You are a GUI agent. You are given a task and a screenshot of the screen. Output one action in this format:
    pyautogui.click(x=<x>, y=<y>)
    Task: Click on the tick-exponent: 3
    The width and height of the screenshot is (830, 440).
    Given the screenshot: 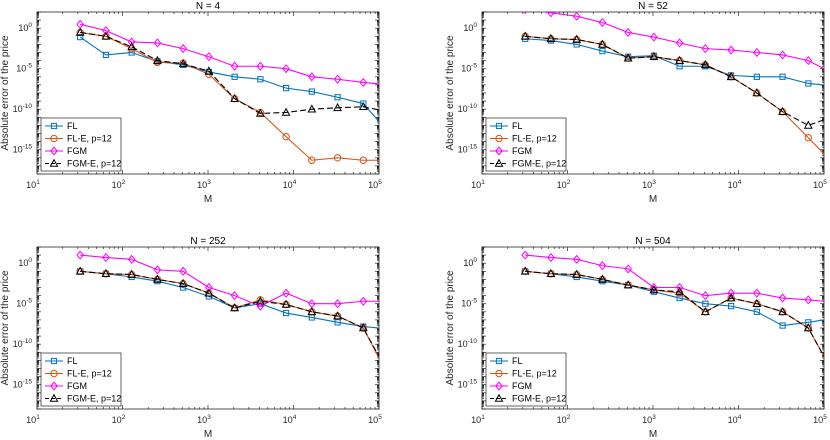 What is the action you would take?
    pyautogui.click(x=209, y=182)
    